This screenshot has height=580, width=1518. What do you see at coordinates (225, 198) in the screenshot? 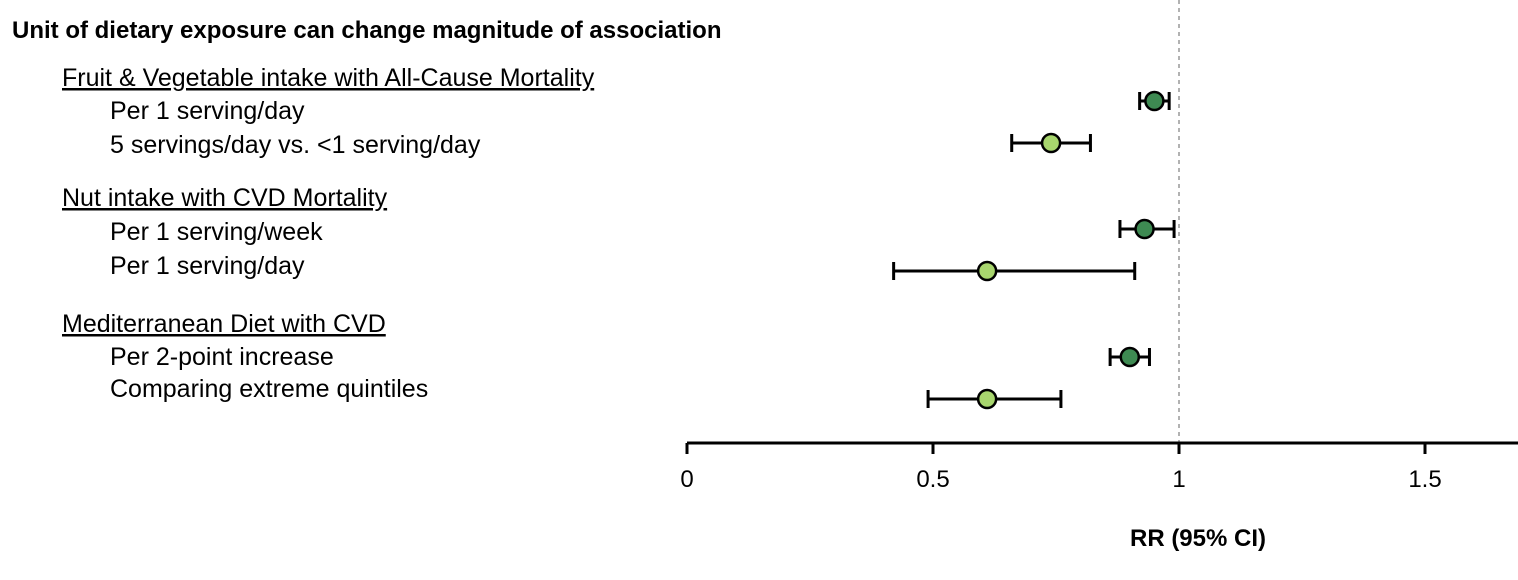
I see `group-label: Nut intake with CVD Mortality` at bounding box center [225, 198].